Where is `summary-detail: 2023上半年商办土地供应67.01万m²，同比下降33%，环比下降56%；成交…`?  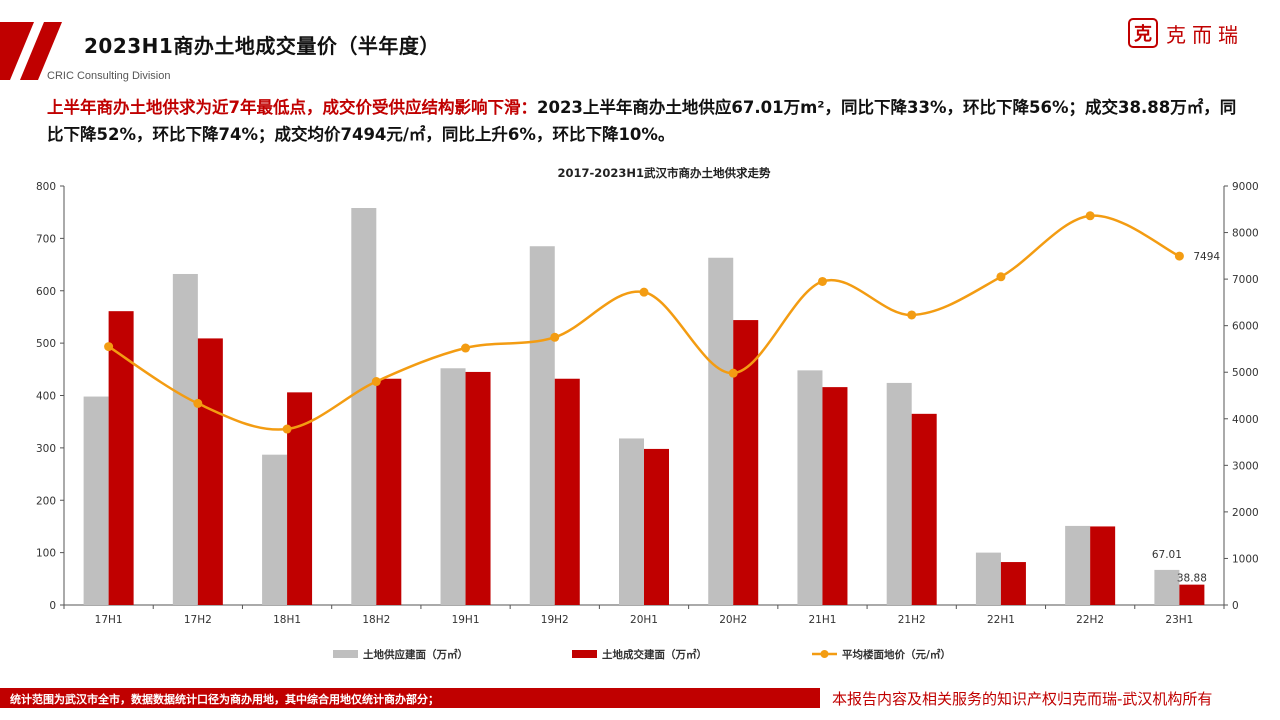 summary-detail: 2023上半年商办土地供应67.01万m²，同比下降33%，环比下降56%；成交… is located at coordinates (642, 121).